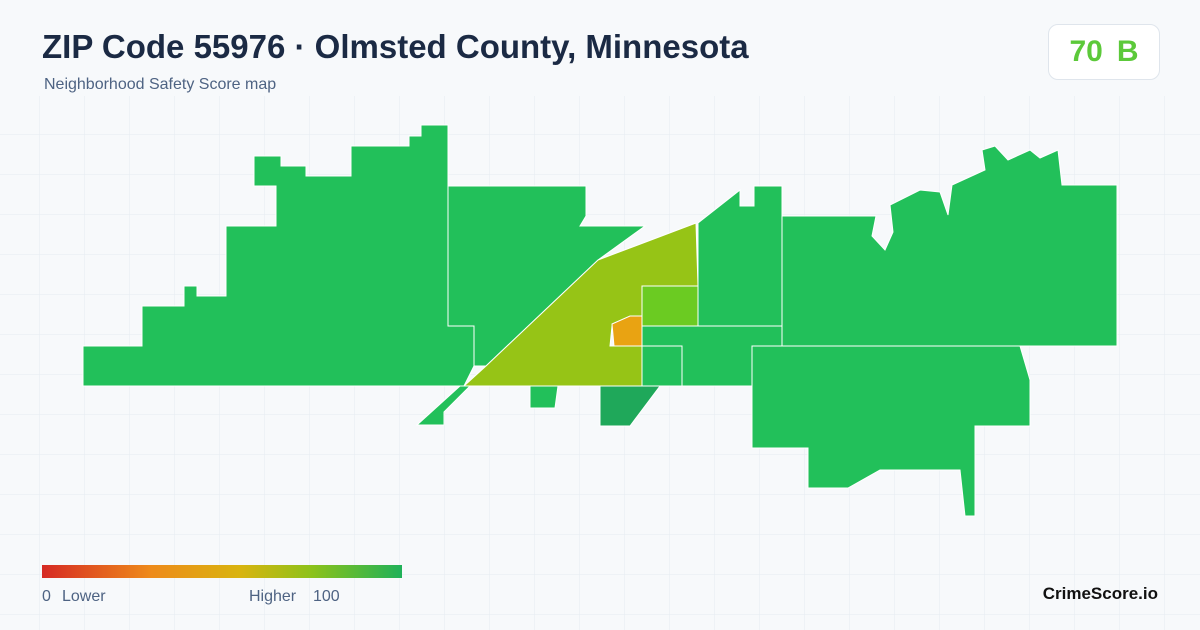 The image size is (1200, 630). I want to click on score-badge: 70 B, so click(1104, 52).